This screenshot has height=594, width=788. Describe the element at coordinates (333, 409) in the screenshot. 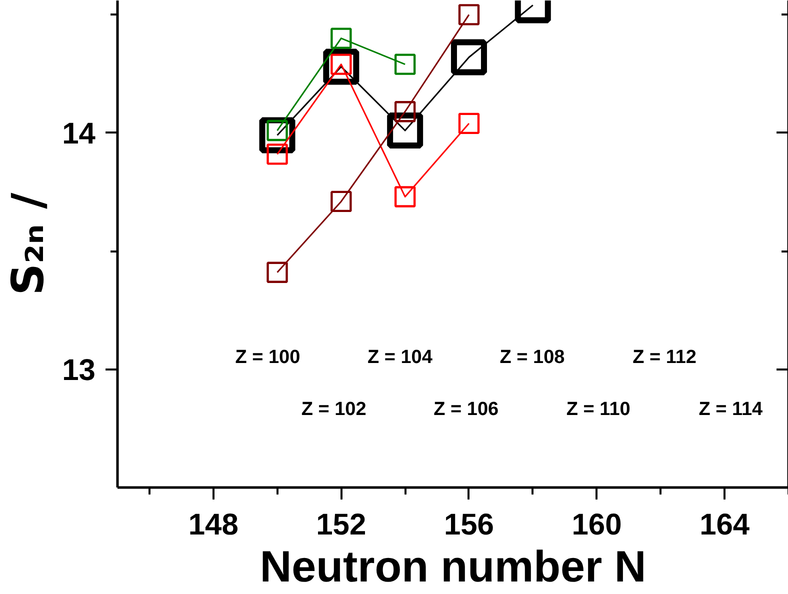

I see `annotation: Z = 102` at that location.